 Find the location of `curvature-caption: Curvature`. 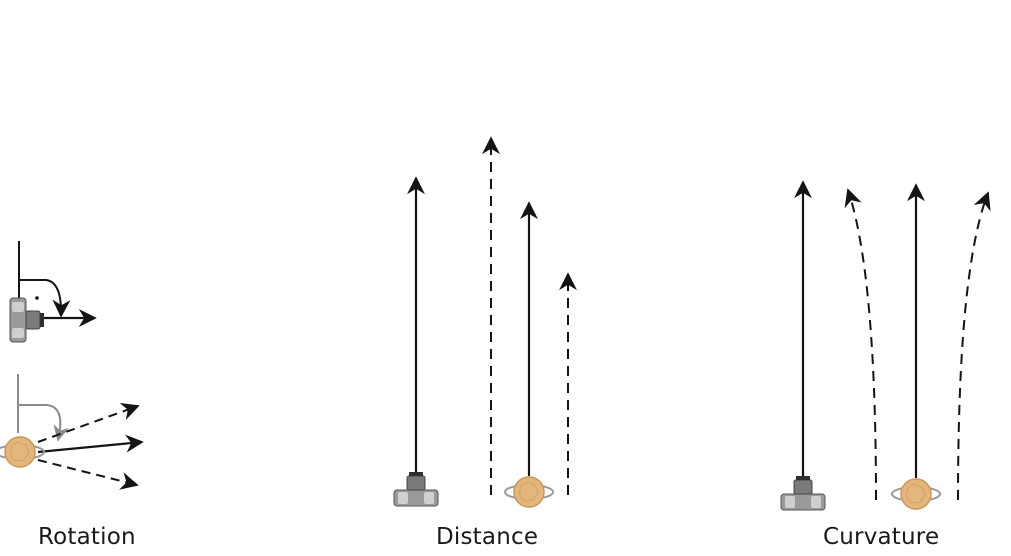

curvature-caption: Curvature is located at coordinates (881, 537).